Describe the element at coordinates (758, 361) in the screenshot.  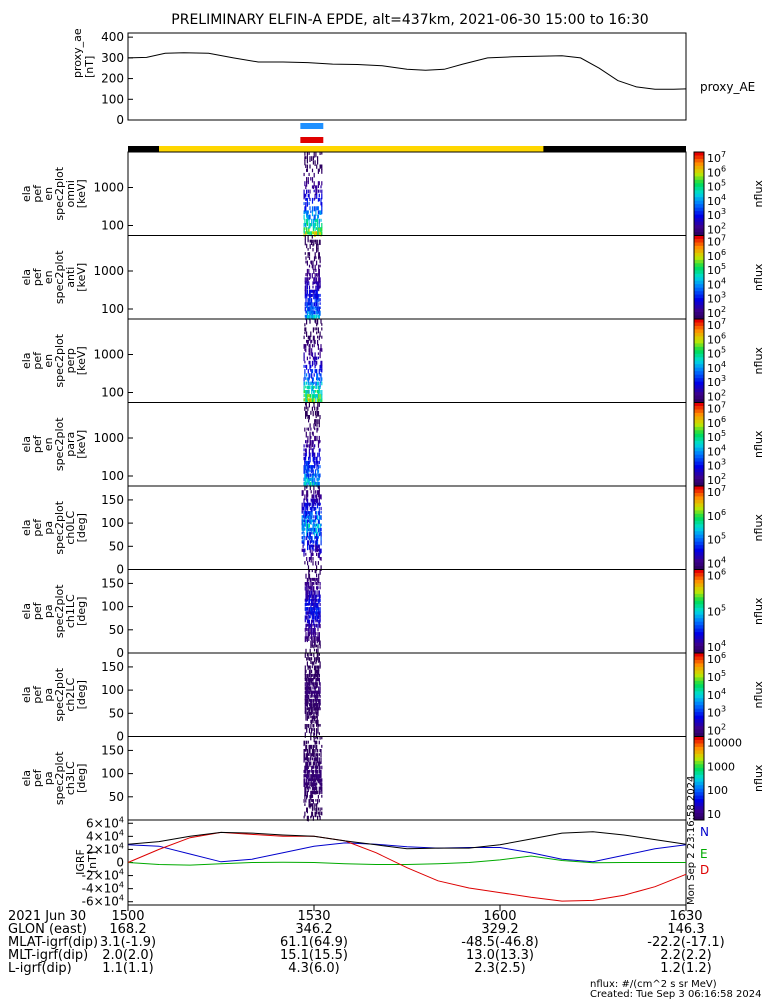
I see `colorbar-label: nflux` at that location.